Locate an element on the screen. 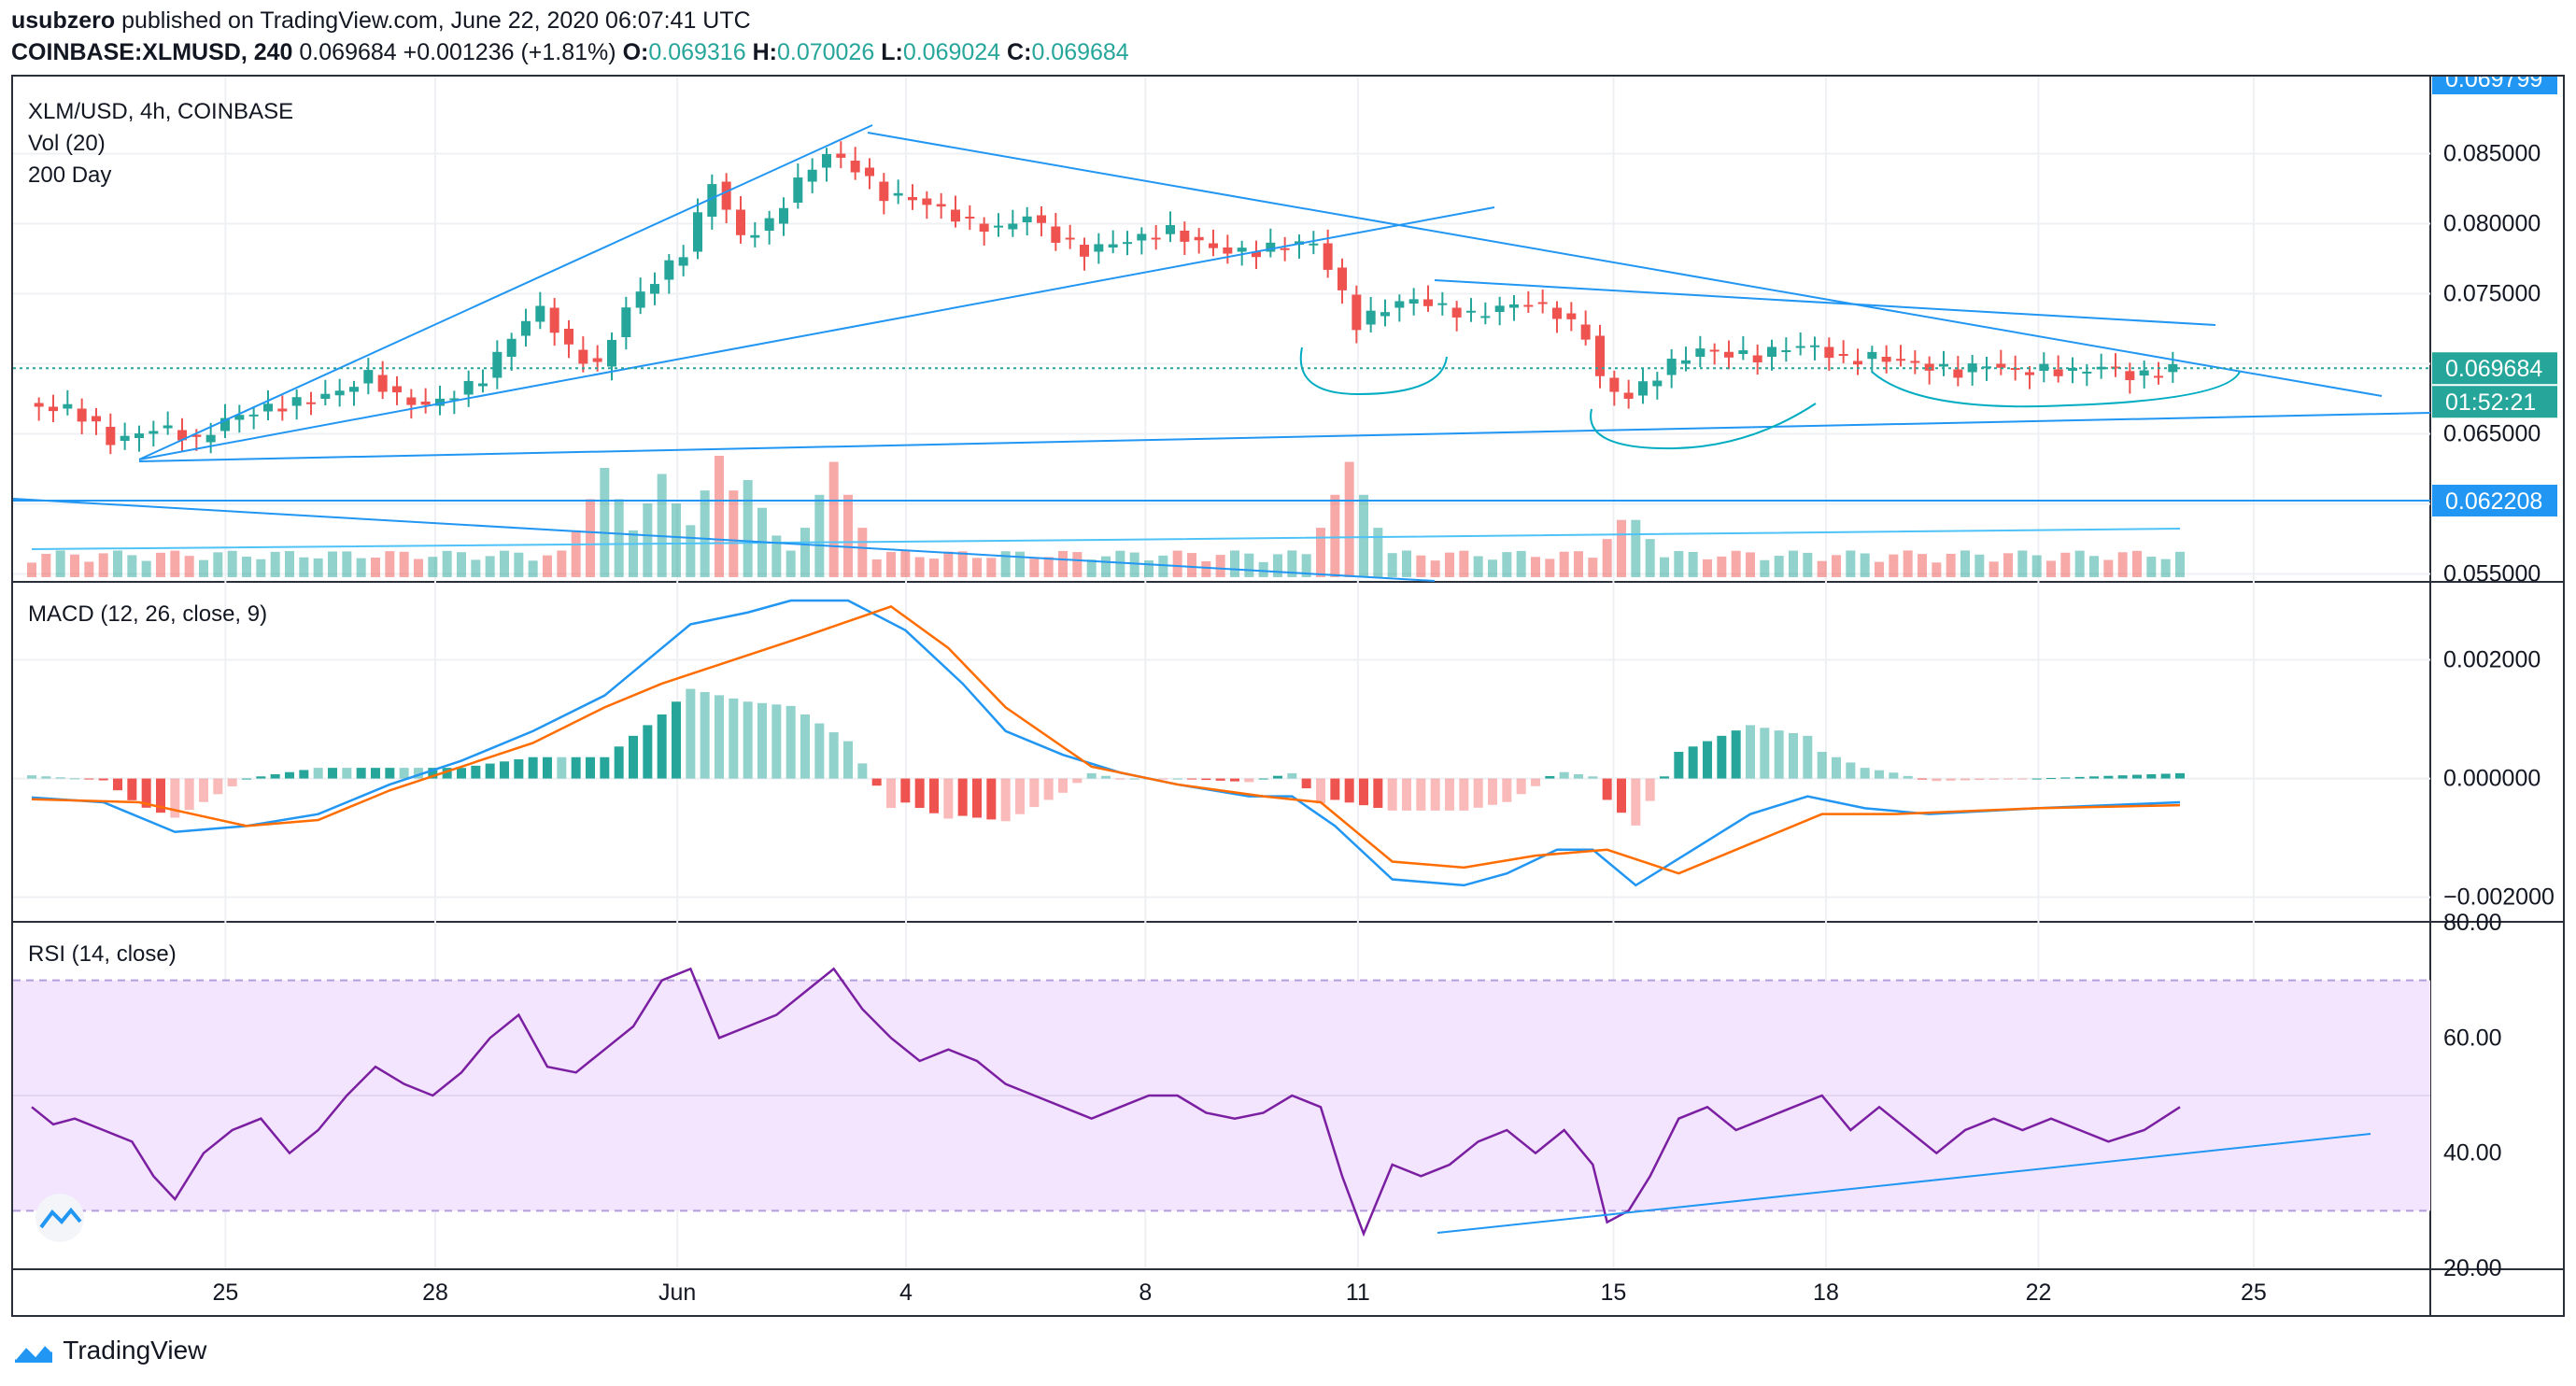 The width and height of the screenshot is (2576, 1386). last-price-badge: 0.069684 is located at coordinates (2493, 369).